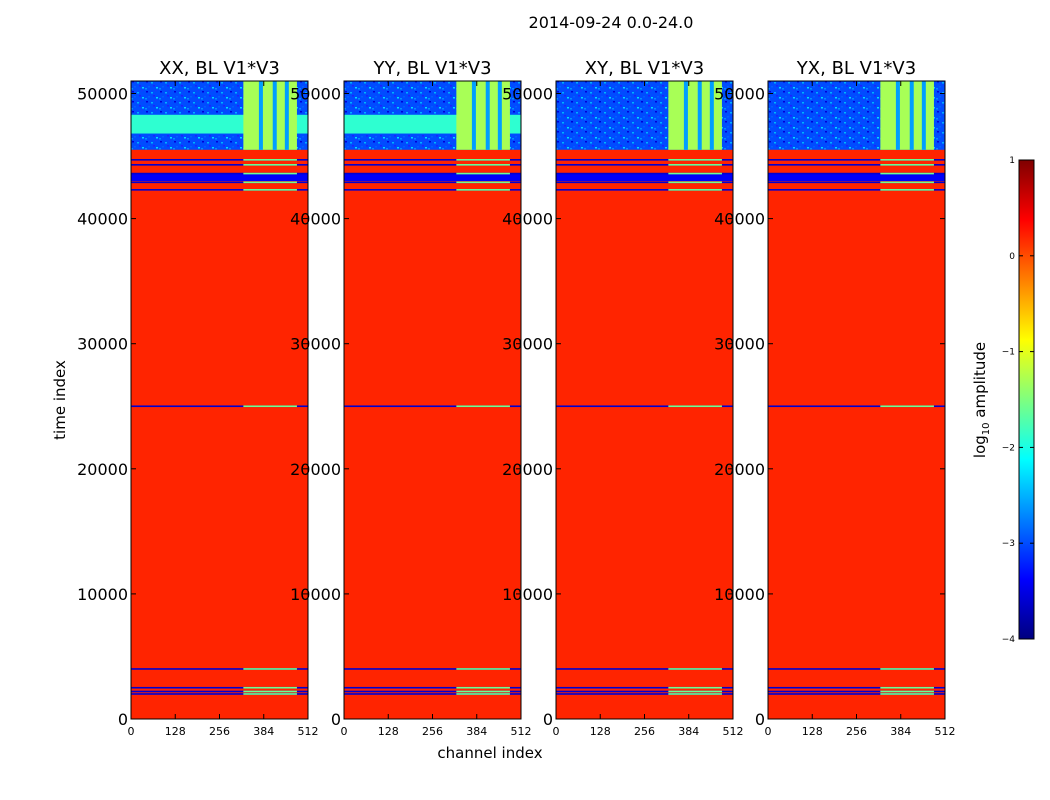 This screenshot has width=1050, height=800. Describe the element at coordinates (1012, 161) in the screenshot. I see `colorbar-tick-label: 1` at that location.